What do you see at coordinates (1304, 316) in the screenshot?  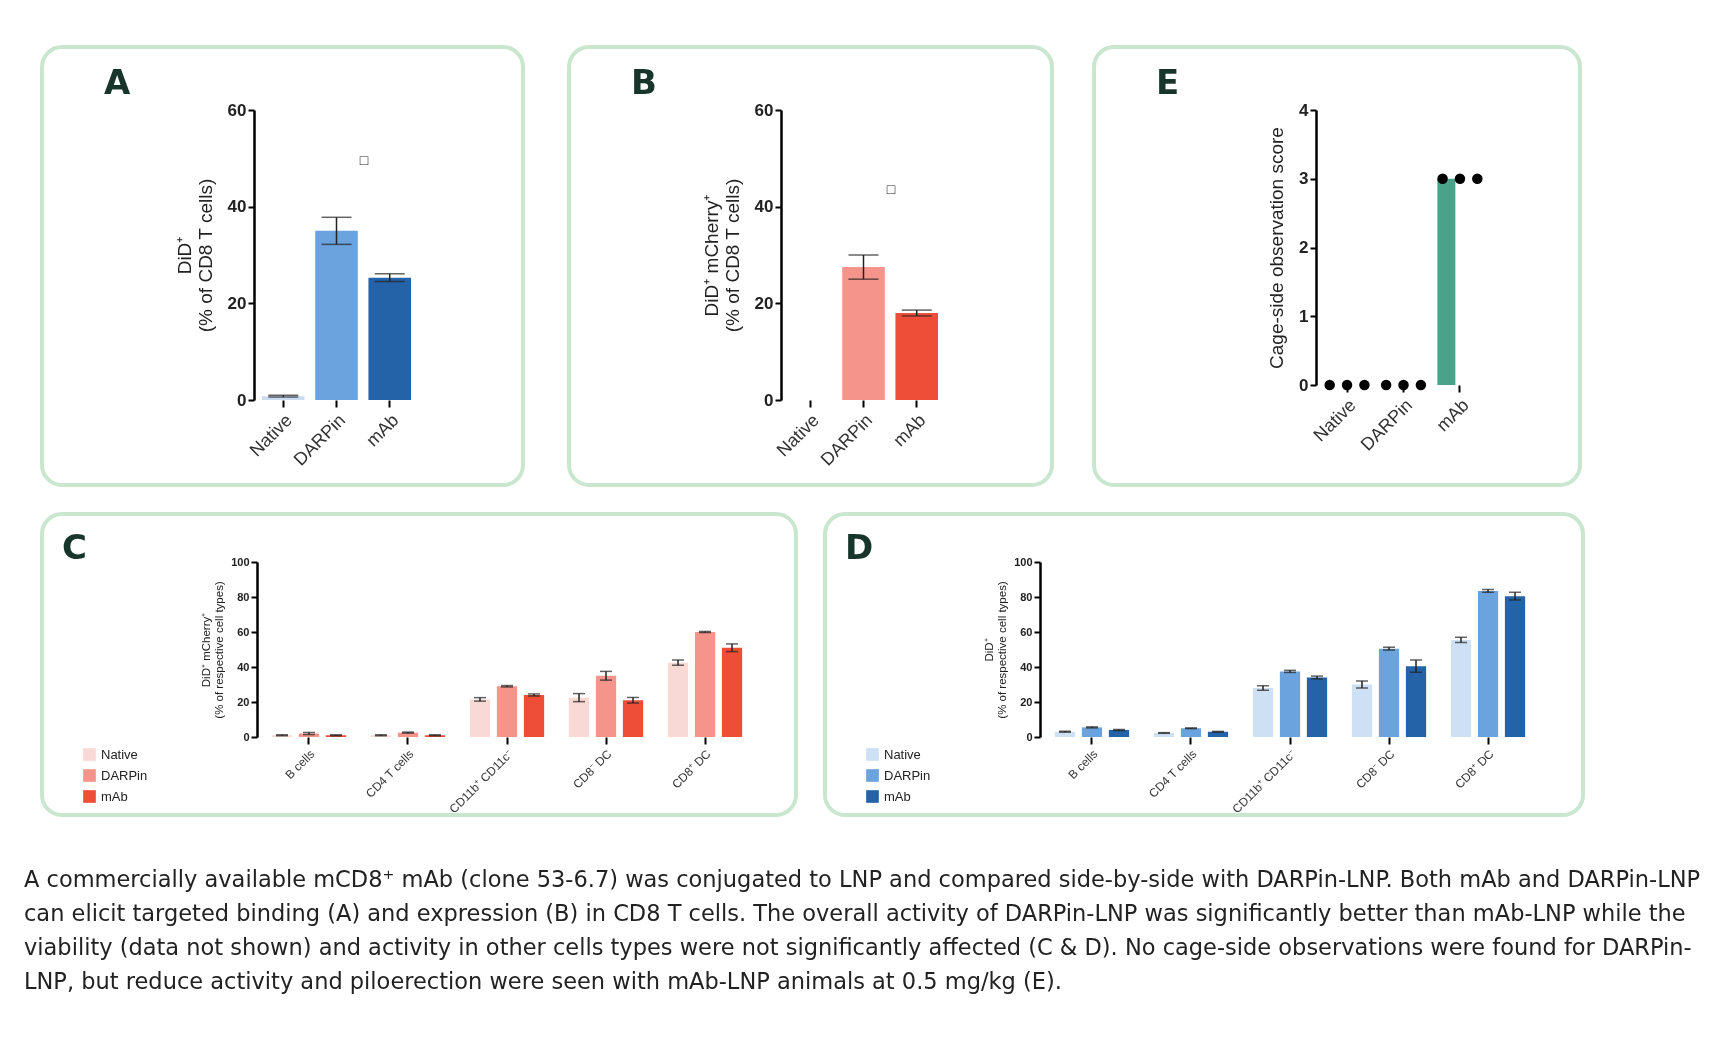 I see `y-tick-label: 1` at bounding box center [1304, 316].